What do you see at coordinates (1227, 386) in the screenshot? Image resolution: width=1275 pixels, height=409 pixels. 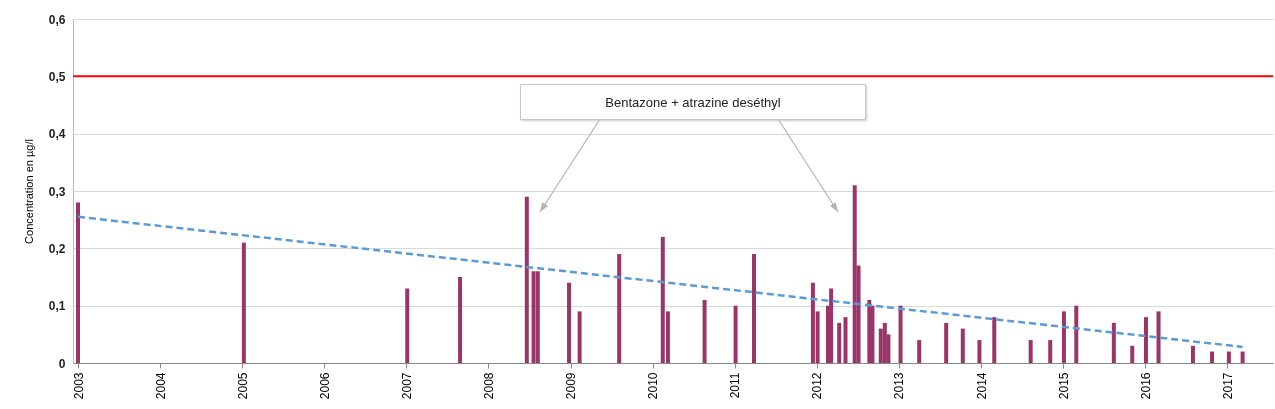 I see `x-tick-label: 2017` at bounding box center [1227, 386].